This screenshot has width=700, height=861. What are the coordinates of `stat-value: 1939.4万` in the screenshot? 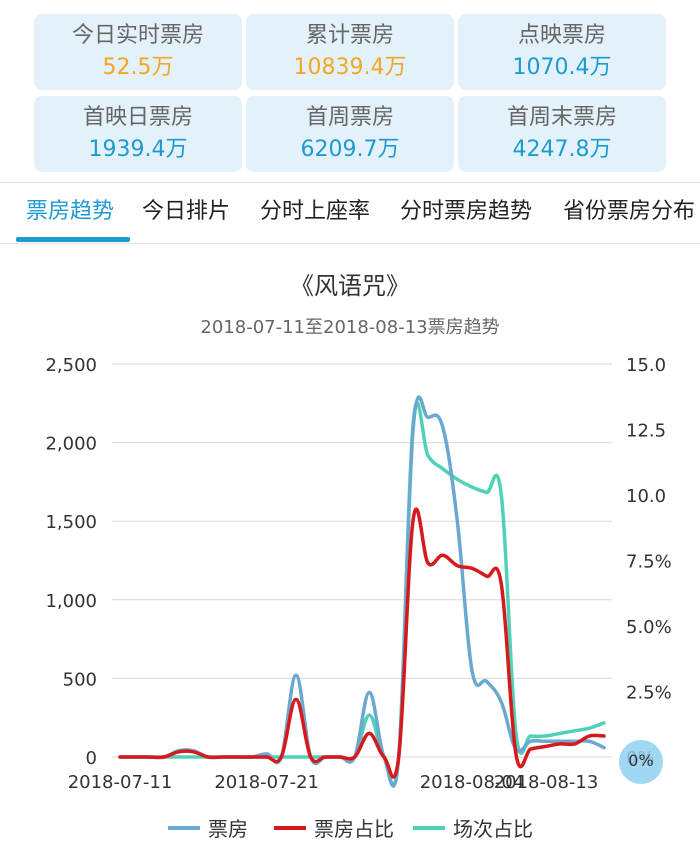 It's located at (138, 149).